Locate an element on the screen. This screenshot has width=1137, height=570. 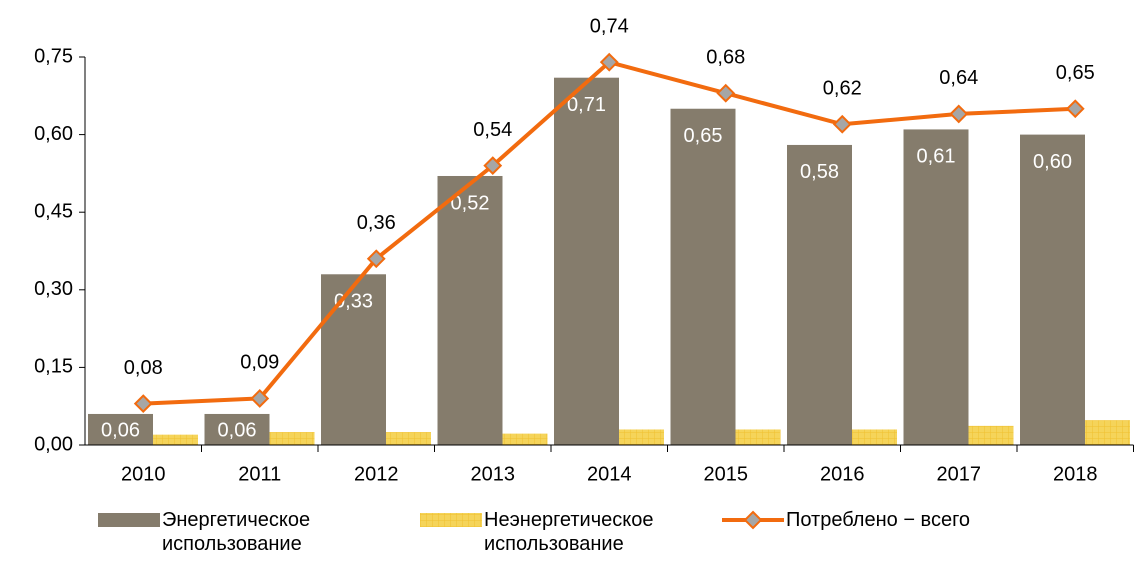
x-tick-label: 2014 is located at coordinates (609, 474).